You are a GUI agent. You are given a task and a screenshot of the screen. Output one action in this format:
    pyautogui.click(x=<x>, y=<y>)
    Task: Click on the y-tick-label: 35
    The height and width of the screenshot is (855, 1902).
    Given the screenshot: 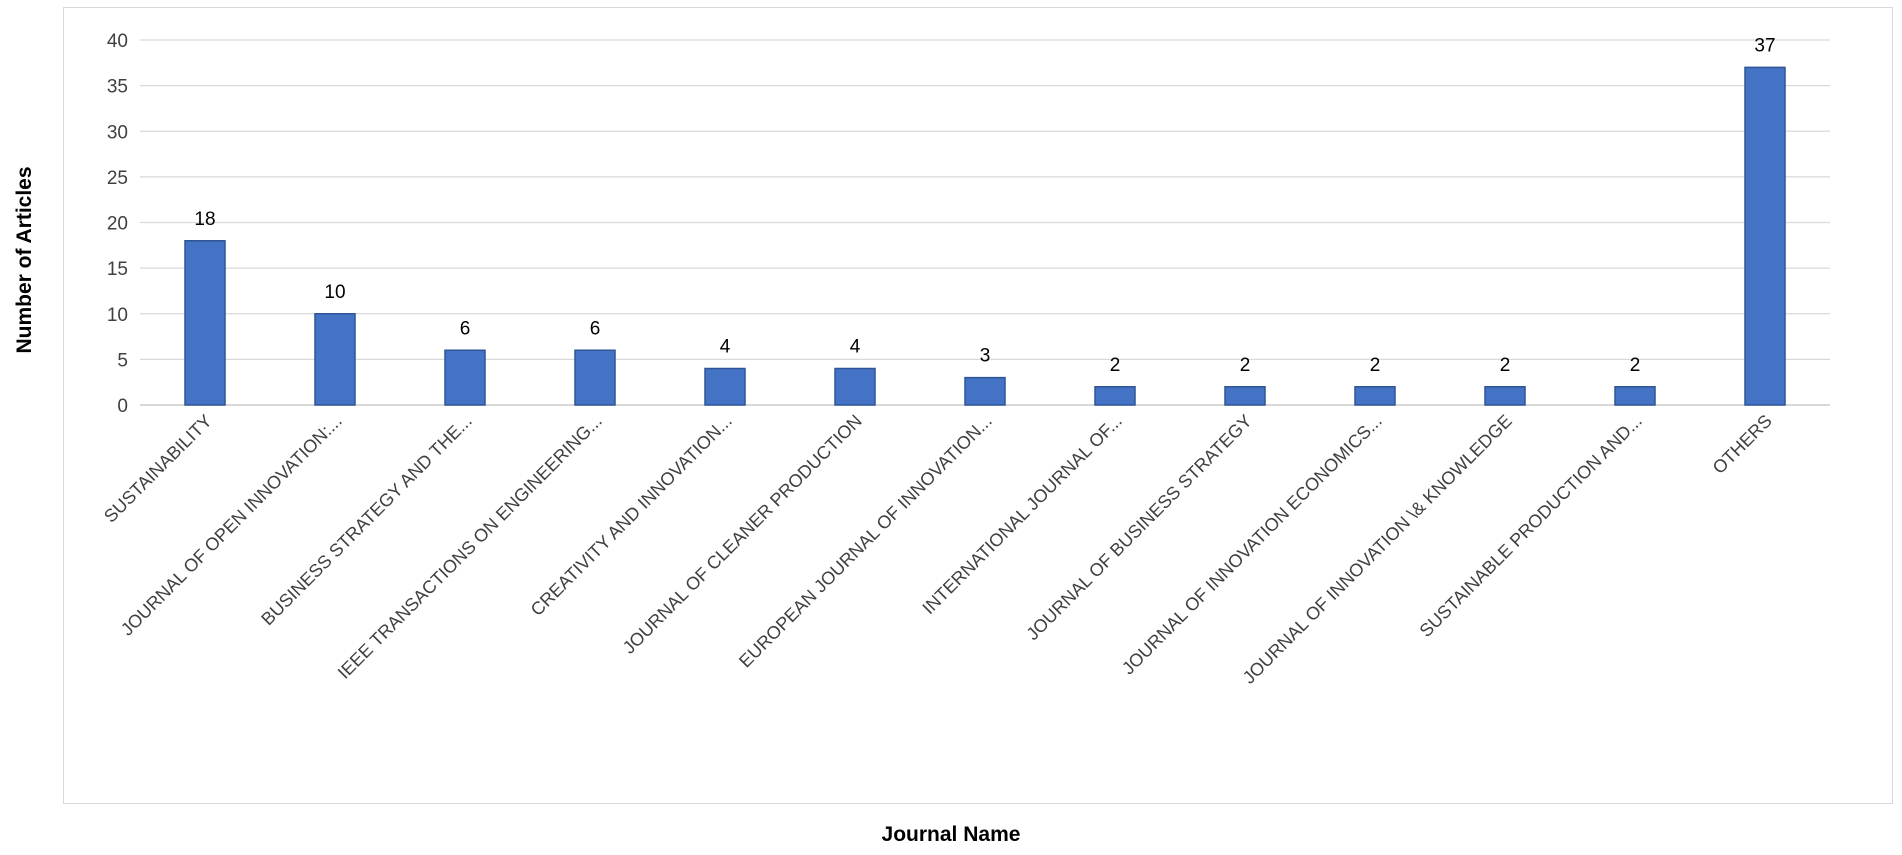 What is the action you would take?
    pyautogui.click(x=117, y=87)
    